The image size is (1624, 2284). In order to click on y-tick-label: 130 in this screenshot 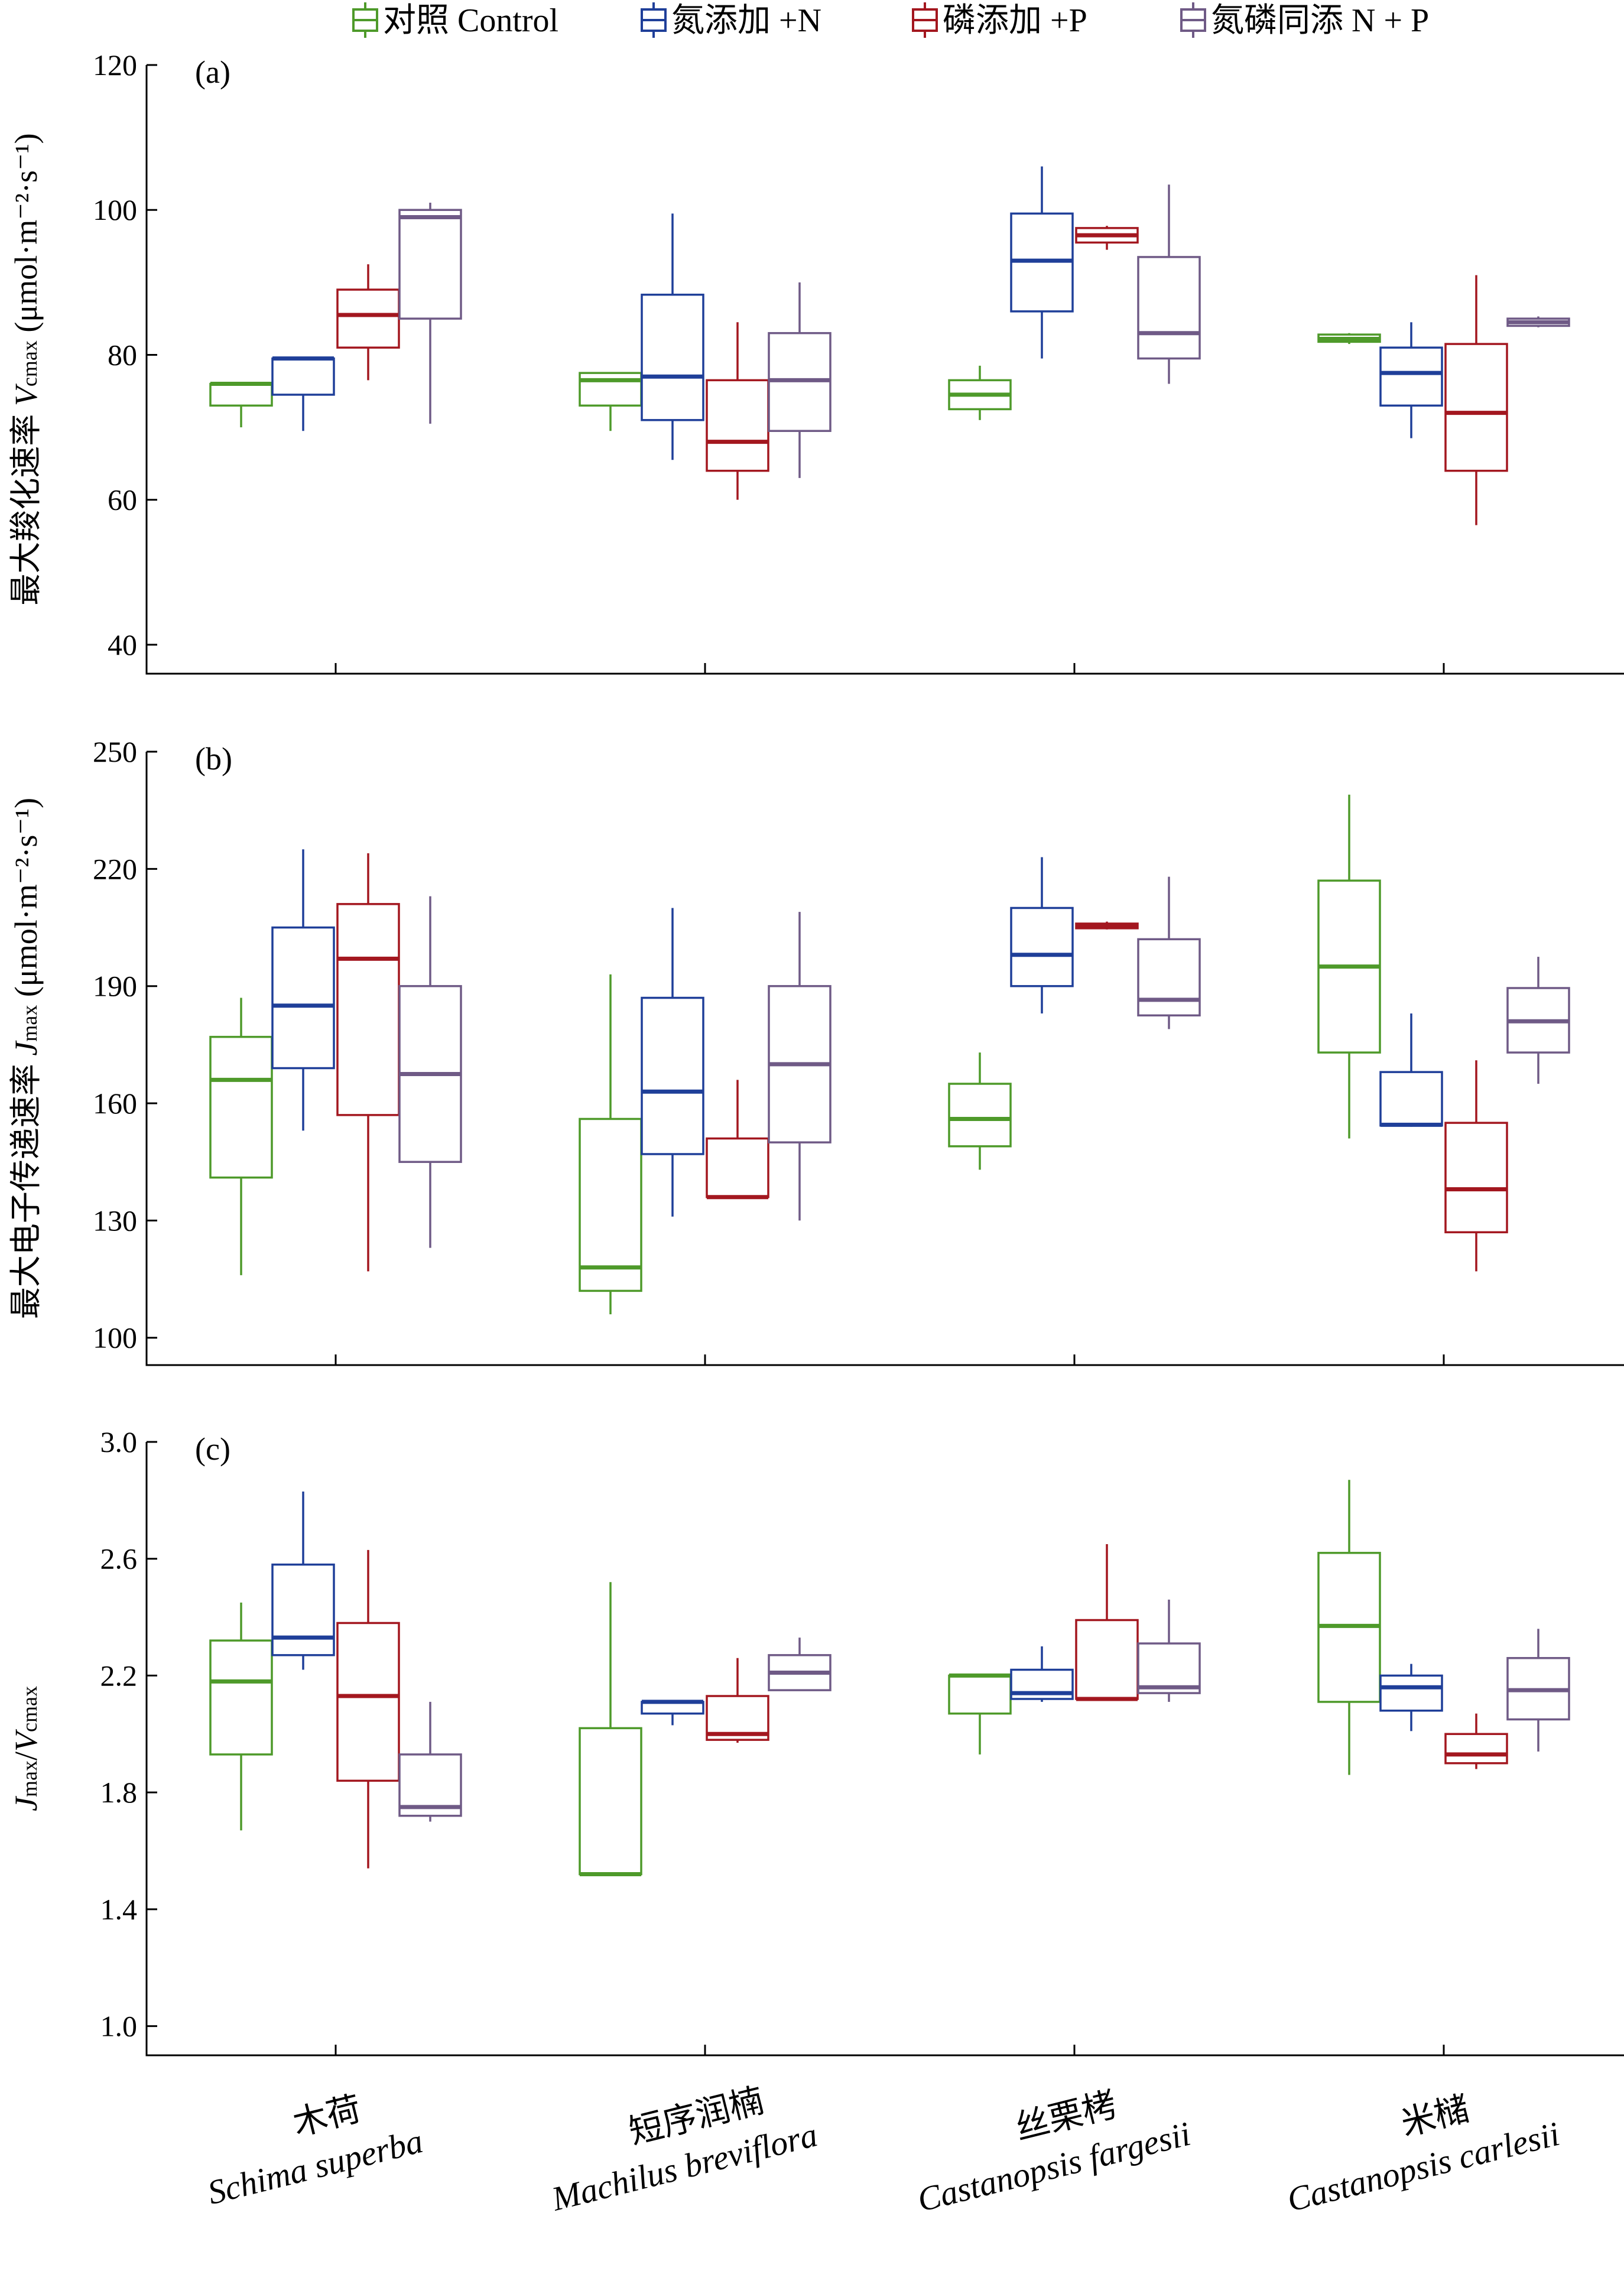, I will do `click(115, 1220)`.